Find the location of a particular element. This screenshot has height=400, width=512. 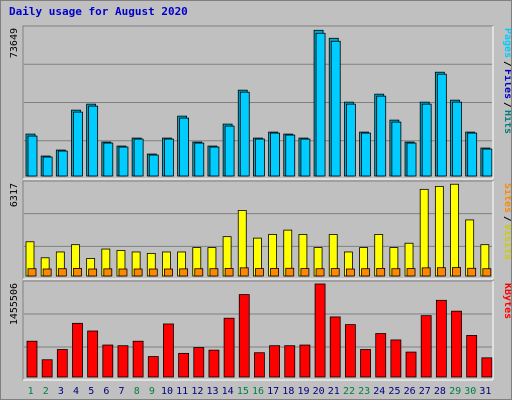

day-label: 22 is located at coordinates (349, 391).